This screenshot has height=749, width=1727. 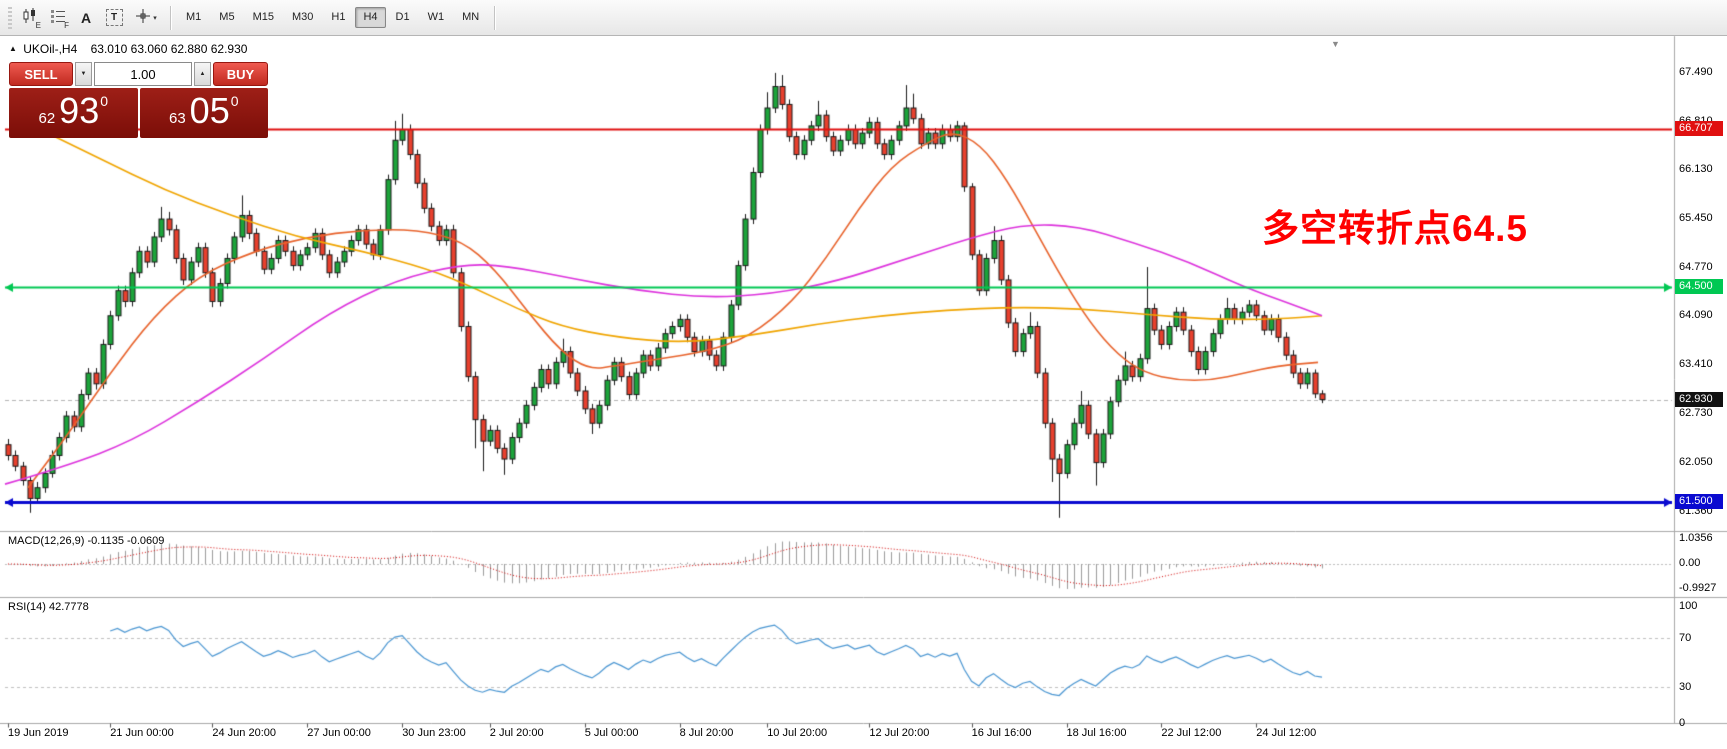 I want to click on bid-price-display: 62 93 0, so click(x=73, y=113).